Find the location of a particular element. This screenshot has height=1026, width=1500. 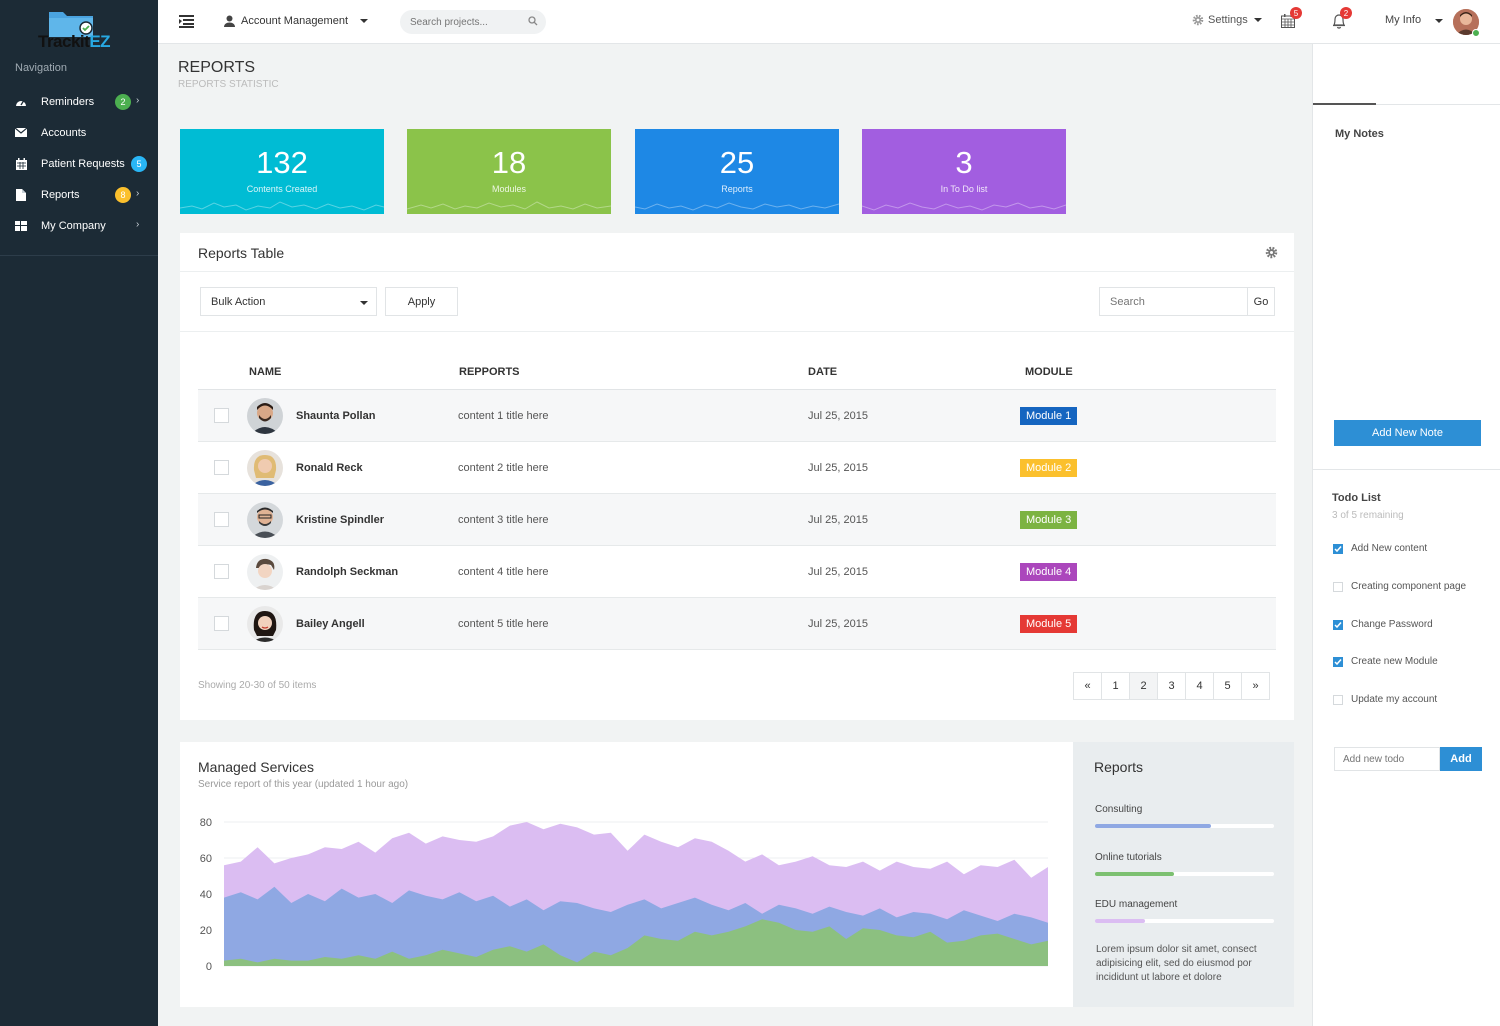

column-header-reports: REPPORTS is located at coordinates (489, 372).